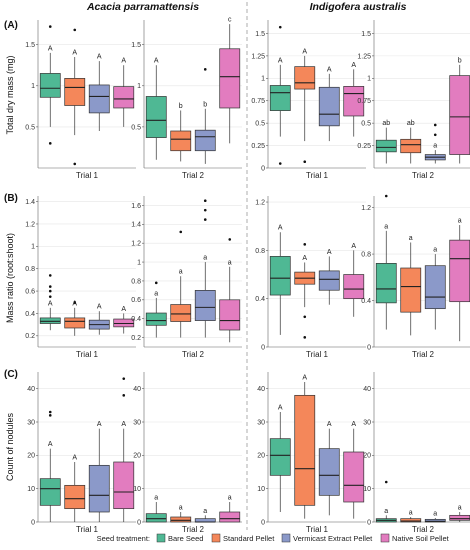 The width and height of the screenshot is (470, 550). I want to click on box-vermicast-extract-pellet: b, so click(205, 116).